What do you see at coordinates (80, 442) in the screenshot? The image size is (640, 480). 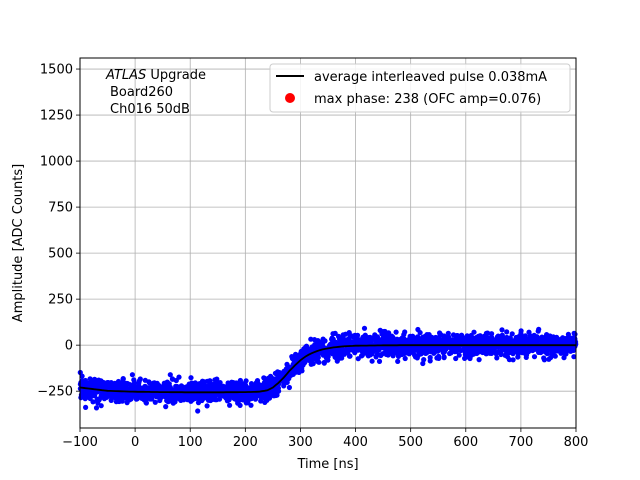 I see `x-tick-label: −100` at bounding box center [80, 442].